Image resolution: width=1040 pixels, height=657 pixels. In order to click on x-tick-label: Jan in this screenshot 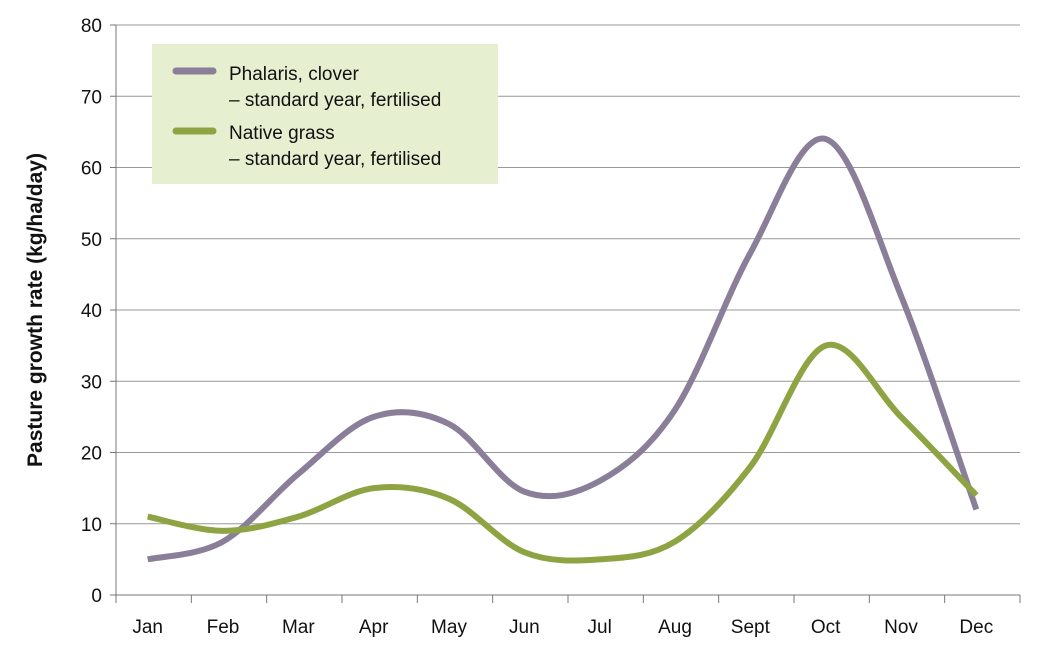, I will do `click(147, 627)`.